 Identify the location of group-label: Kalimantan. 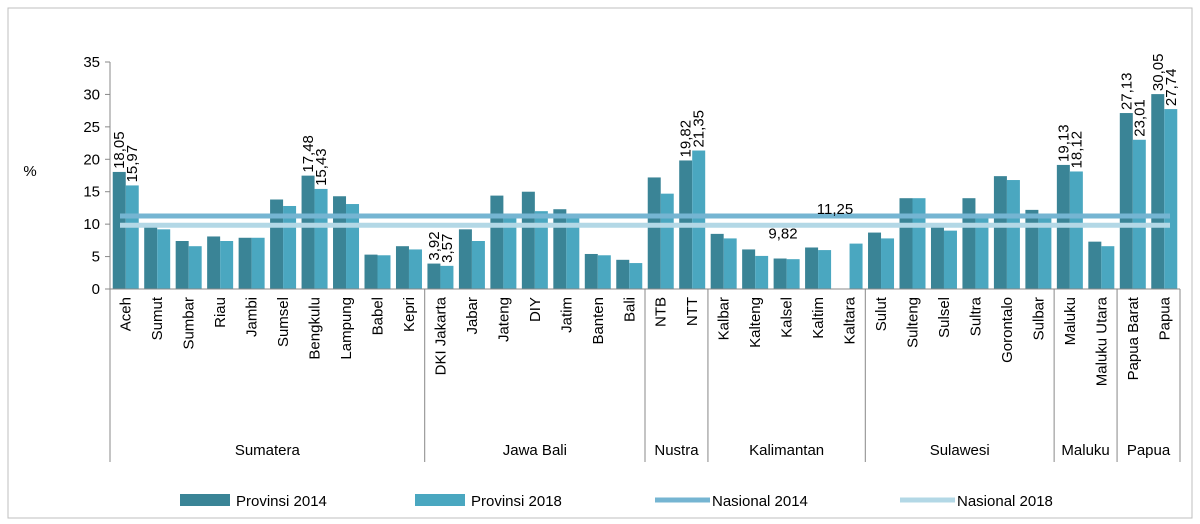
(786, 450).